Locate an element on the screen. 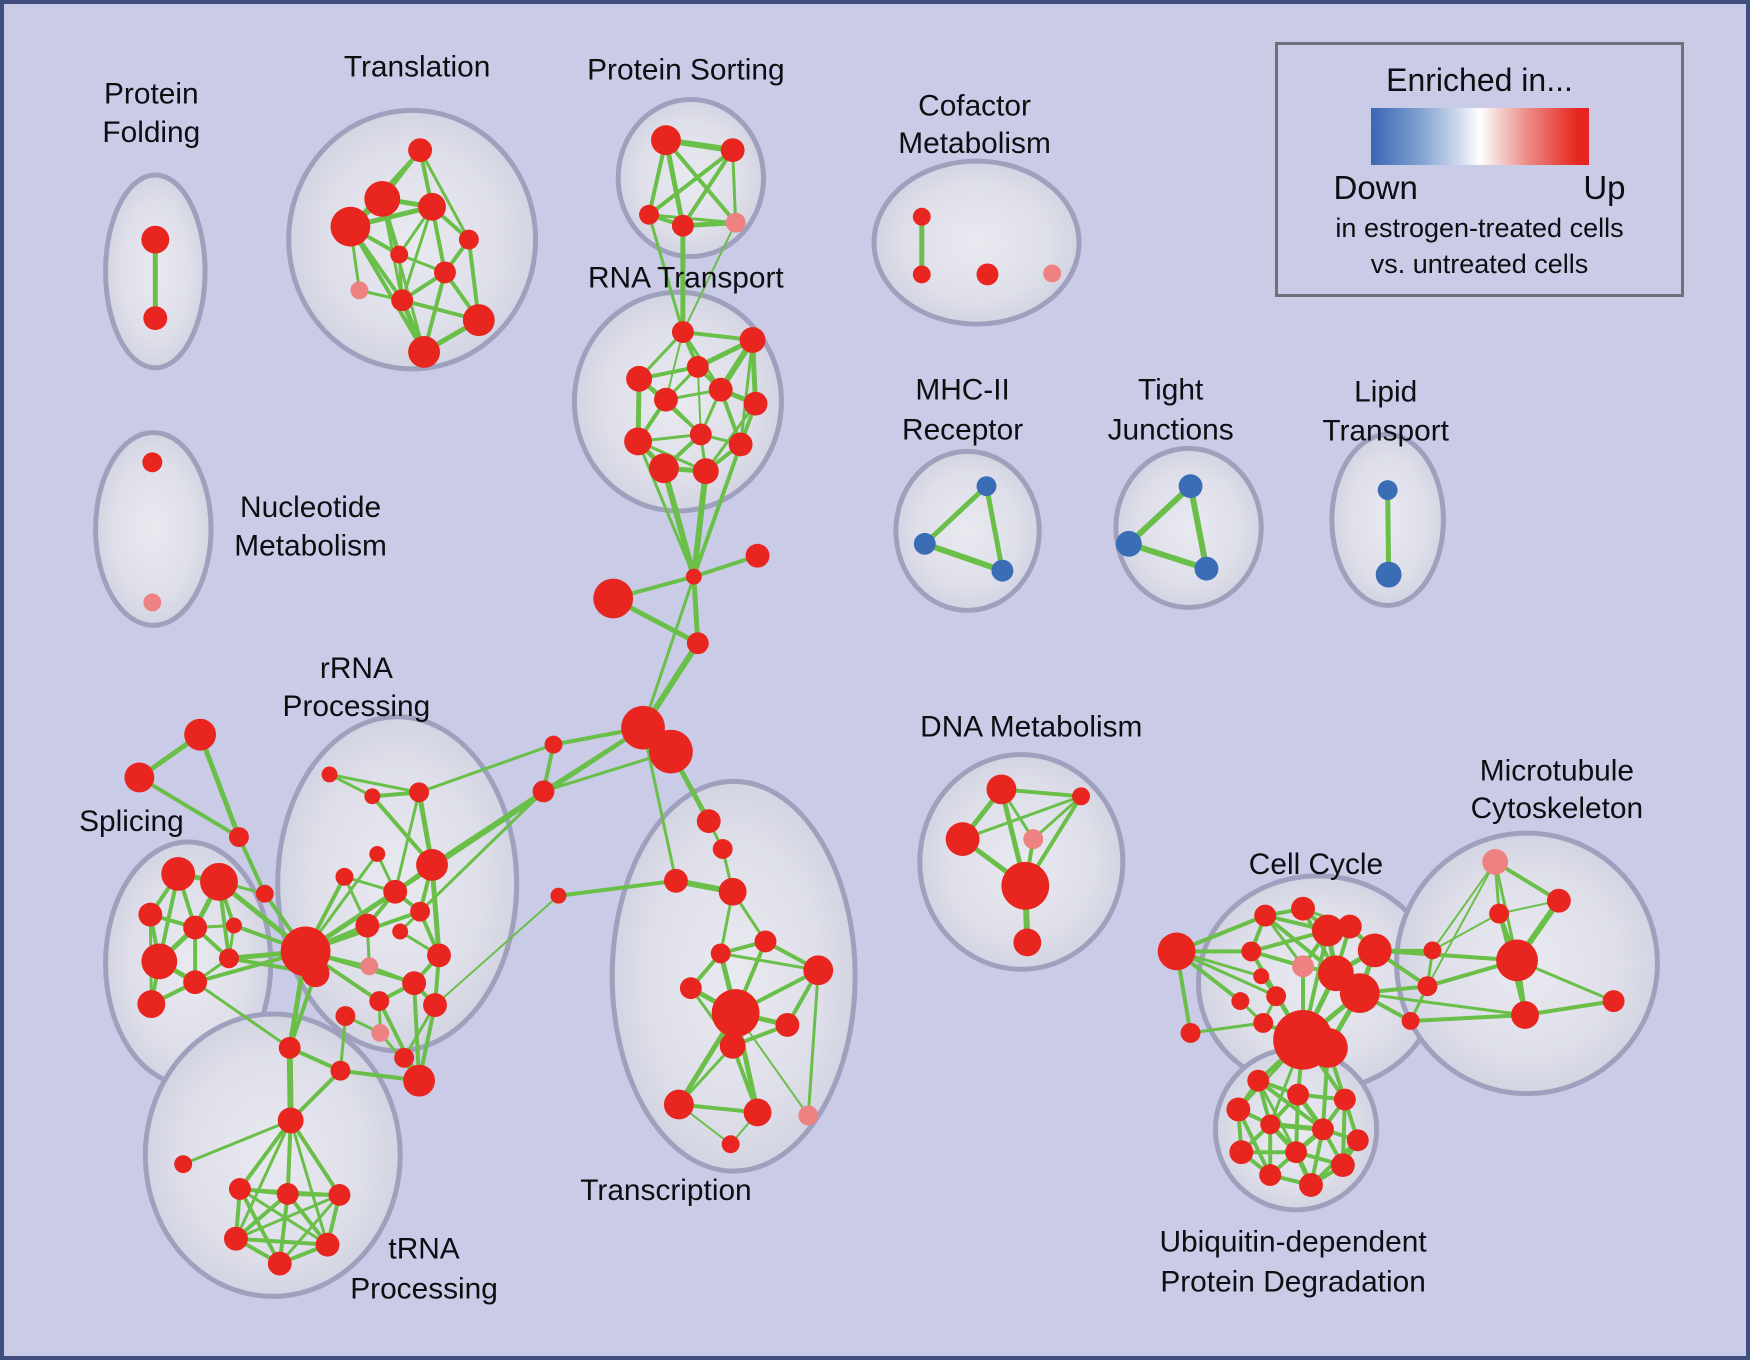 The width and height of the screenshot is (1750, 1360). rrna-label-line-2: Processing is located at coordinates (357, 706).